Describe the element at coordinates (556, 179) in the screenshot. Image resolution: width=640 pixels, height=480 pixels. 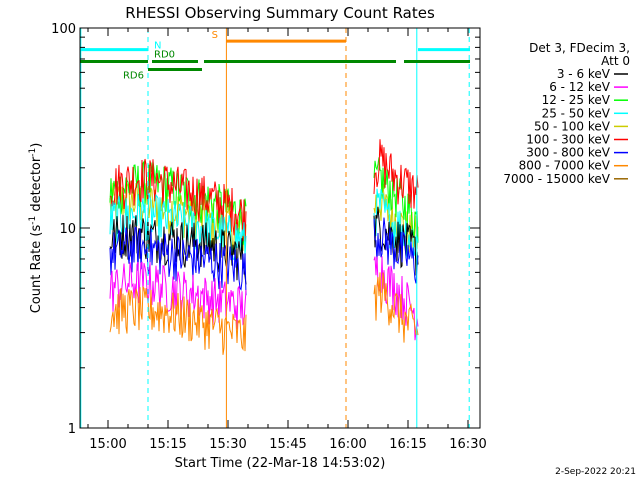
I see `legend-entry-label: 7000 - 15000 keV` at that location.